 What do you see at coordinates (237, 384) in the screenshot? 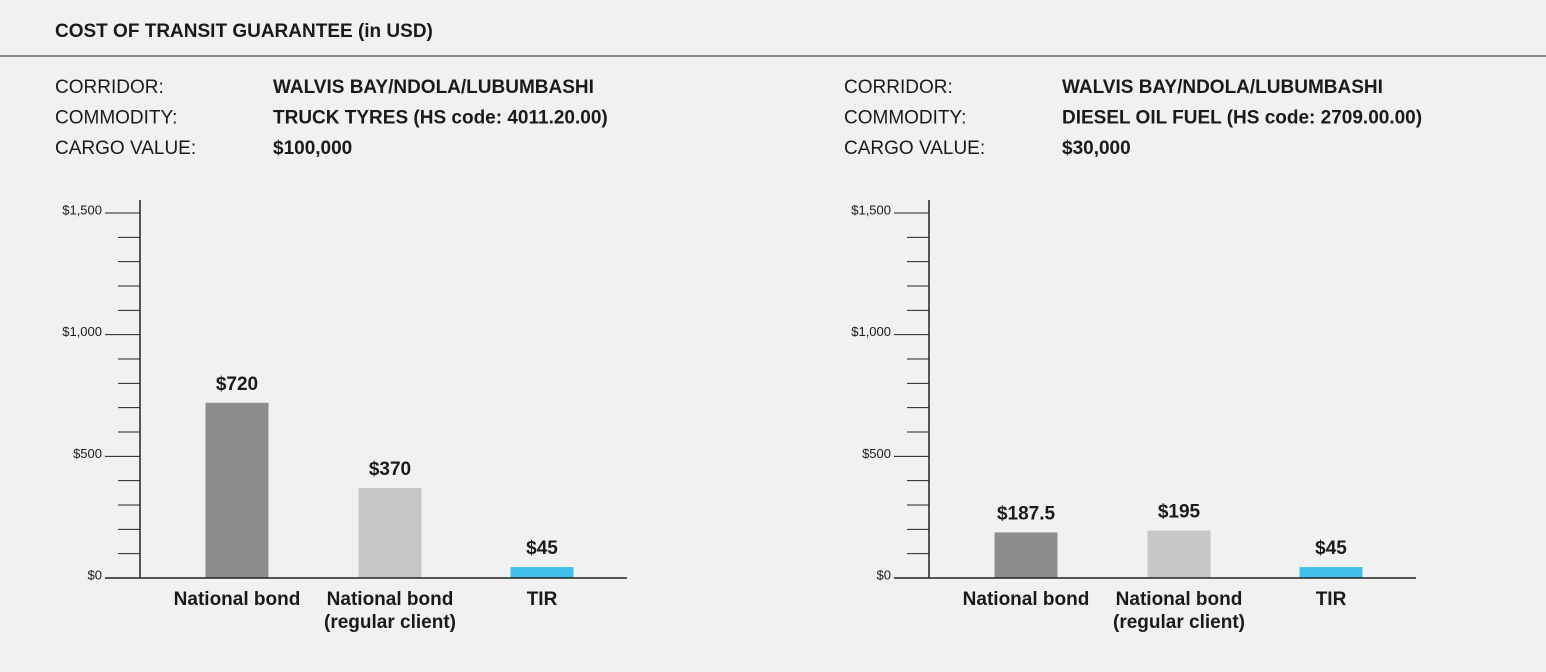
I see `value-label: $720` at bounding box center [237, 384].